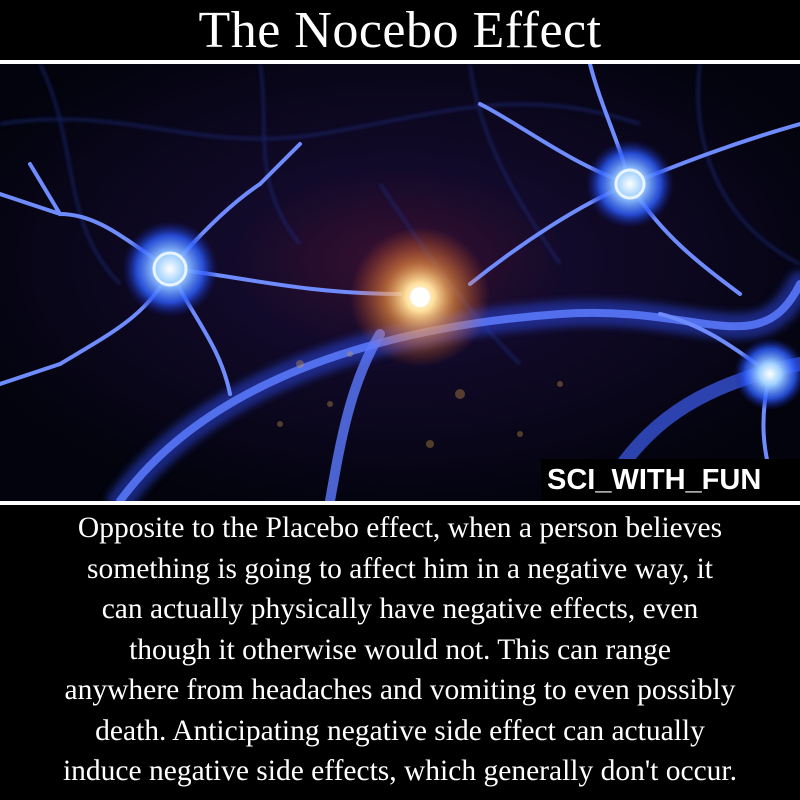 This screenshot has height=800, width=800. I want to click on middle-divider, so click(400, 503).